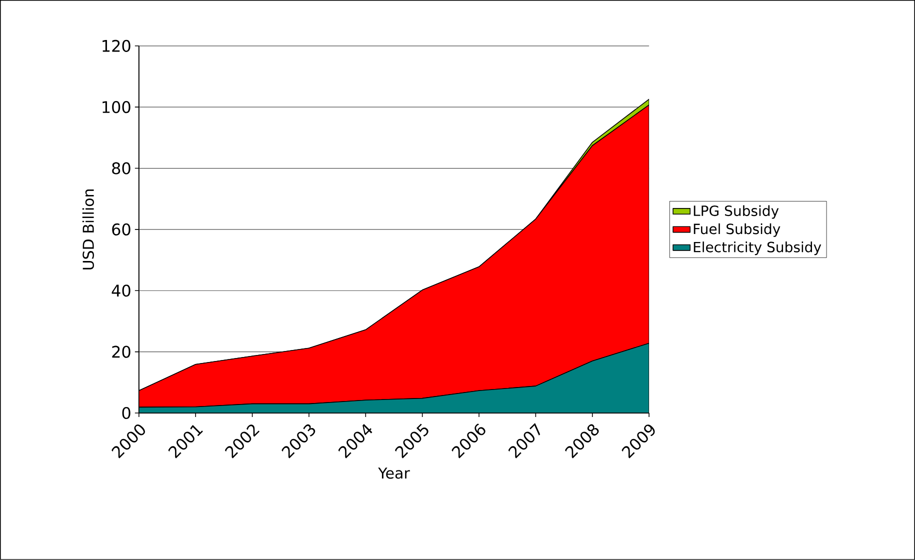 This screenshot has width=915, height=560. Describe the element at coordinates (126, 413) in the screenshot. I see `y-tick-label: 0` at that location.